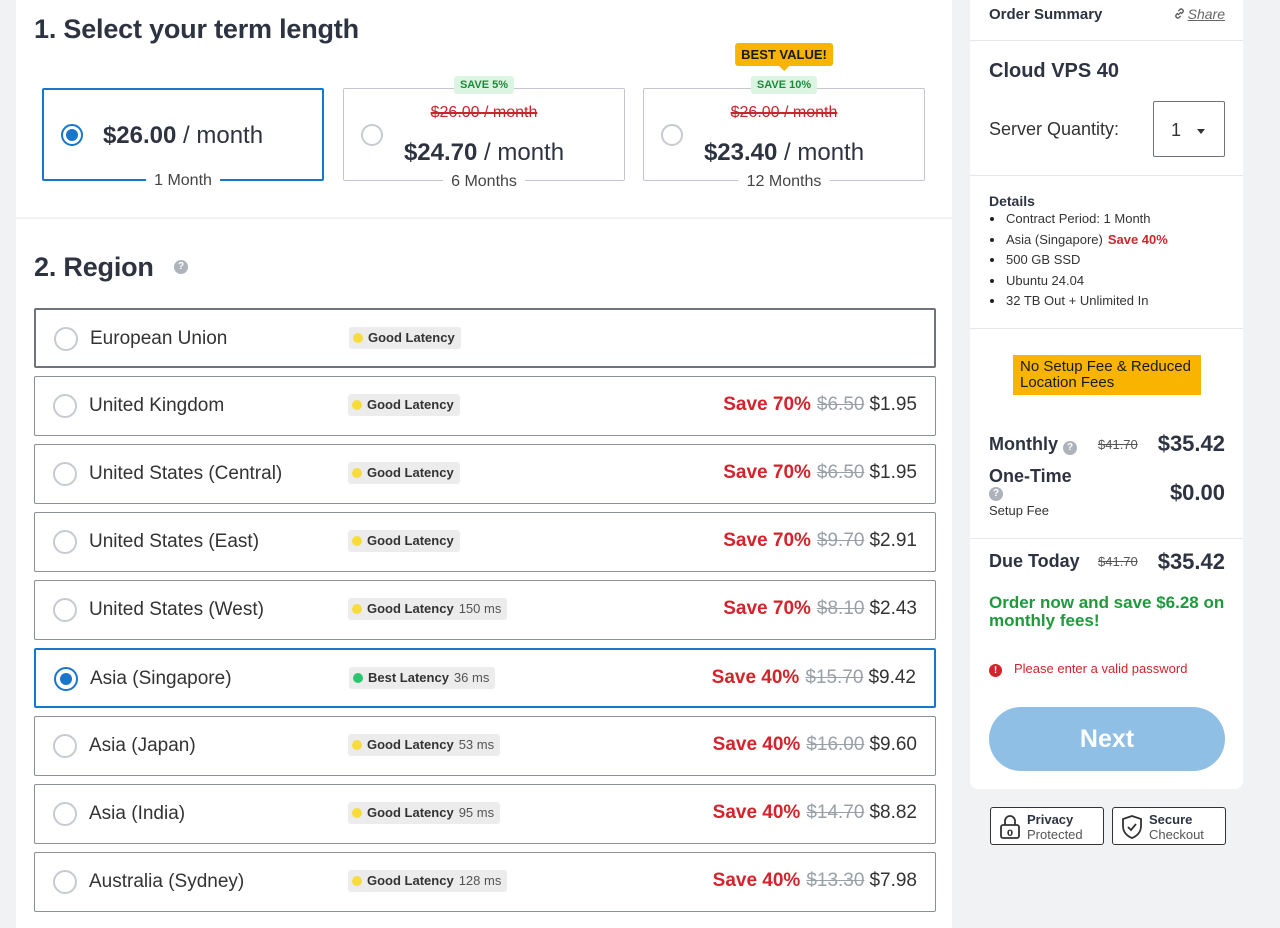 This screenshot has height=928, width=1280. I want to click on region-name: European Union, so click(159, 338).